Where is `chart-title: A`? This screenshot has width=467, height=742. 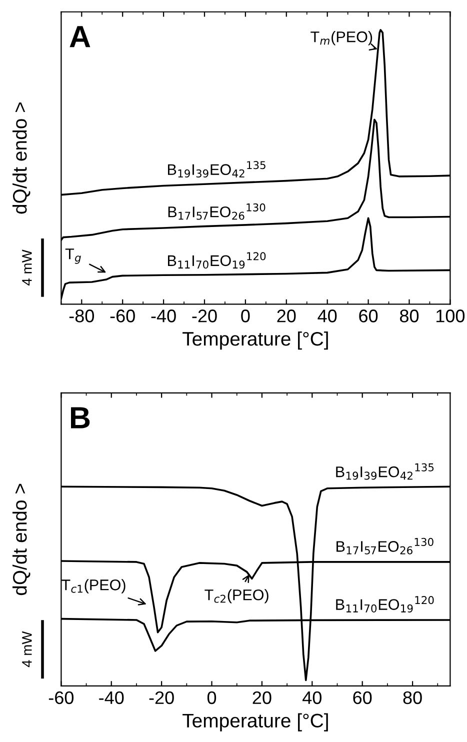
chart-title: A is located at coordinates (80, 37).